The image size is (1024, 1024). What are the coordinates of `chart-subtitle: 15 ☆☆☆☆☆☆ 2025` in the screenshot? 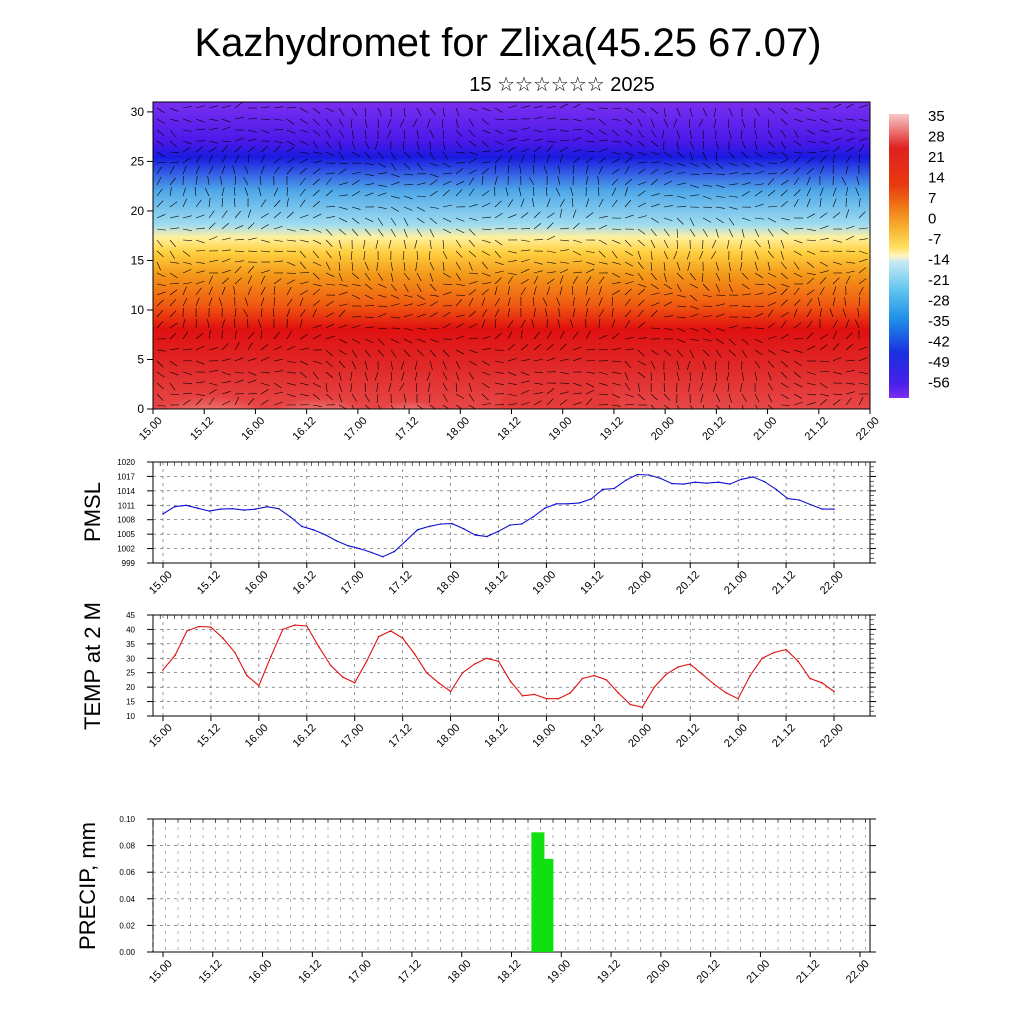 It's located at (561, 85).